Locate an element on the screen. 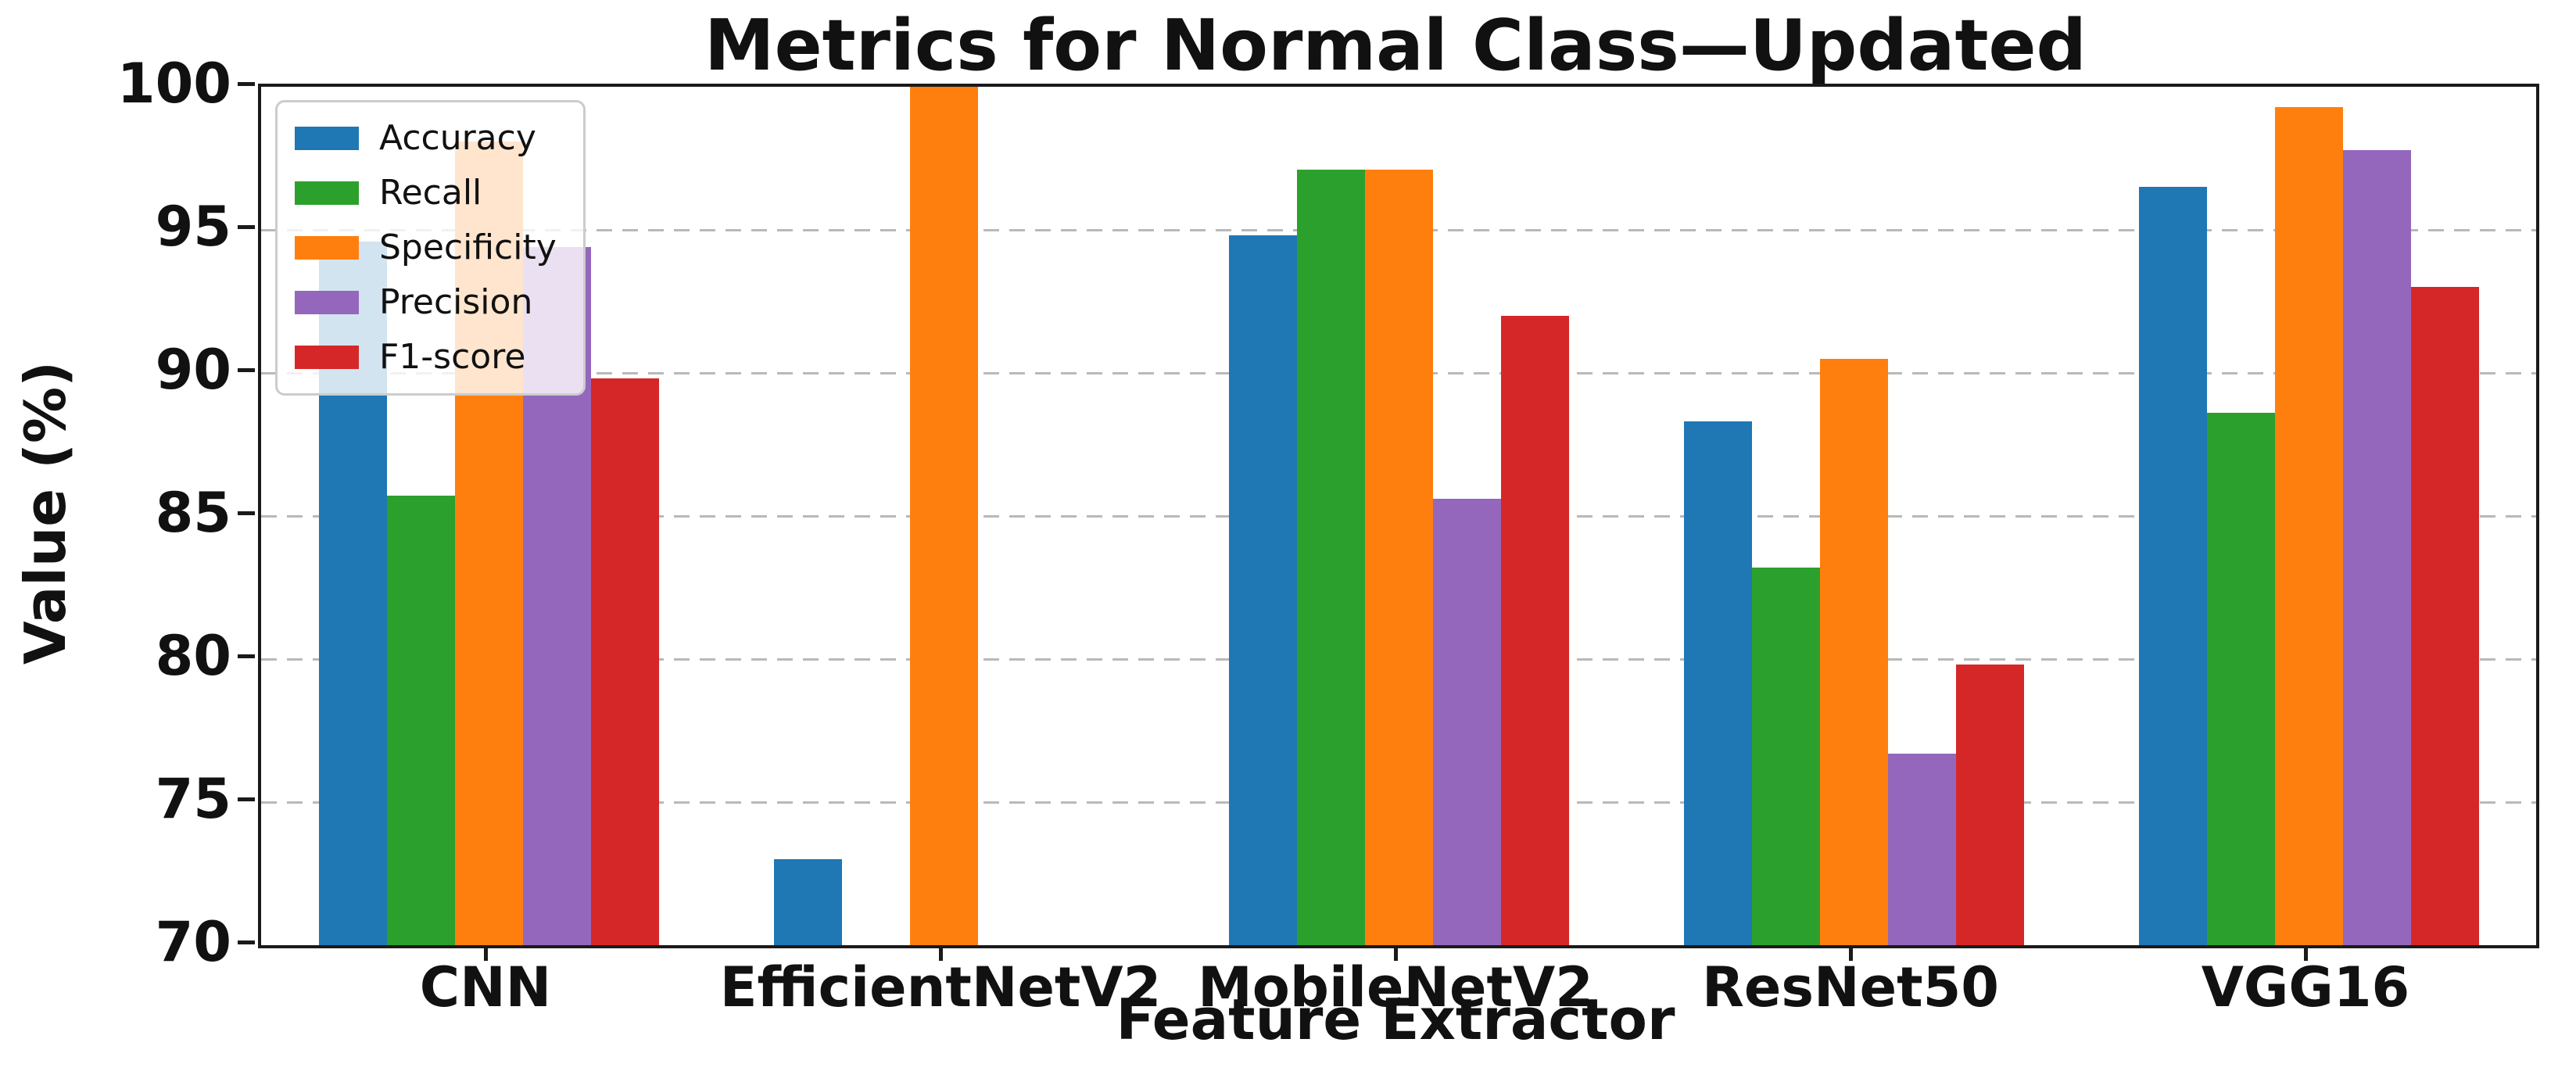 Image resolution: width=2576 pixels, height=1082 pixels. legend-label: Specificity is located at coordinates (468, 247).